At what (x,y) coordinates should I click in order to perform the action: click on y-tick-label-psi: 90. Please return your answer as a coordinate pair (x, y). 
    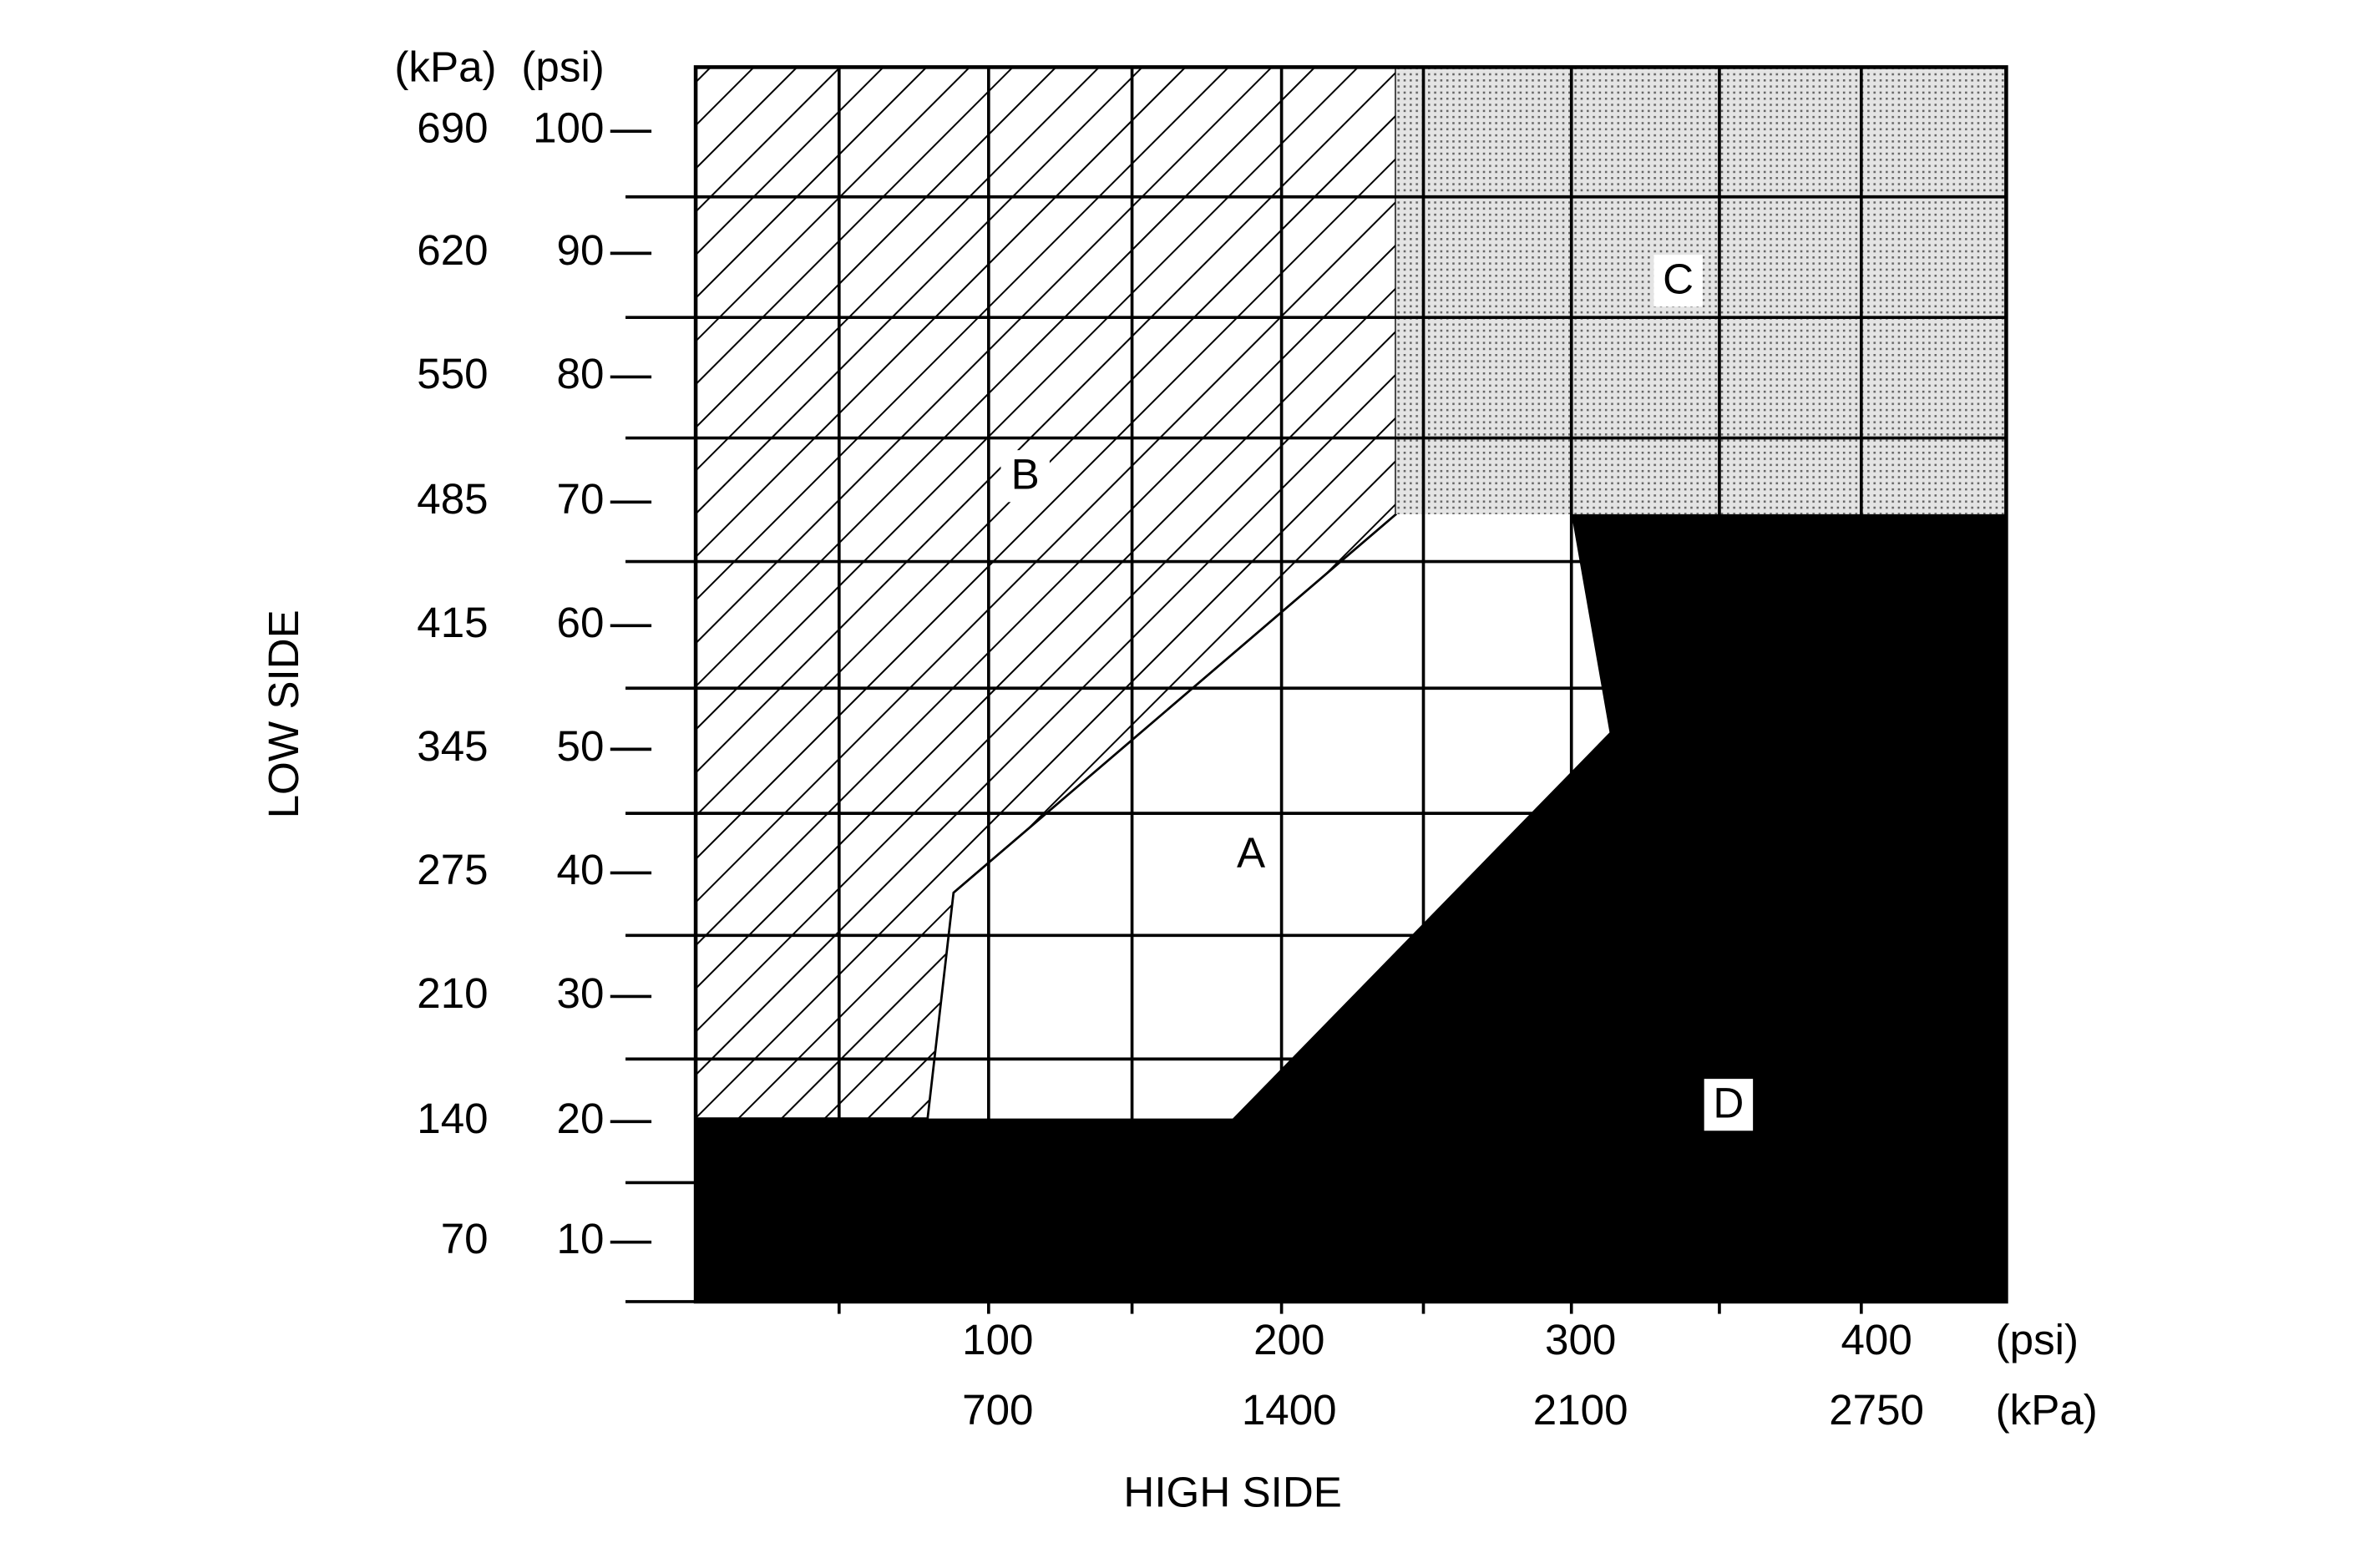
    Looking at the image, I should click on (581, 250).